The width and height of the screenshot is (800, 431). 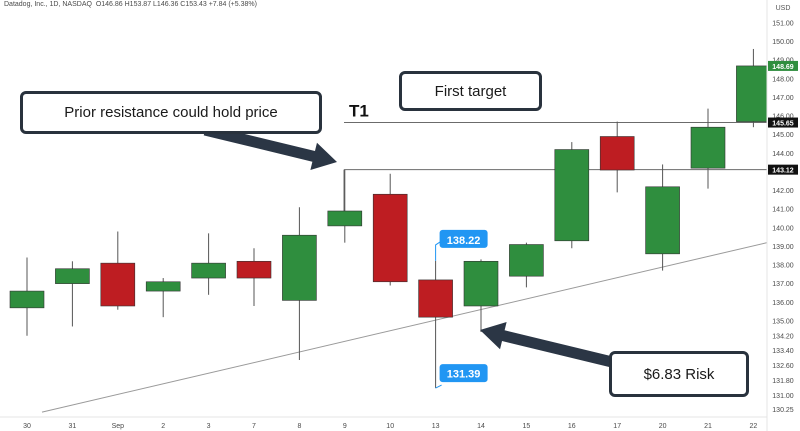 What do you see at coordinates (783, 366) in the screenshot?
I see `y-tick-label: 132.60` at bounding box center [783, 366].